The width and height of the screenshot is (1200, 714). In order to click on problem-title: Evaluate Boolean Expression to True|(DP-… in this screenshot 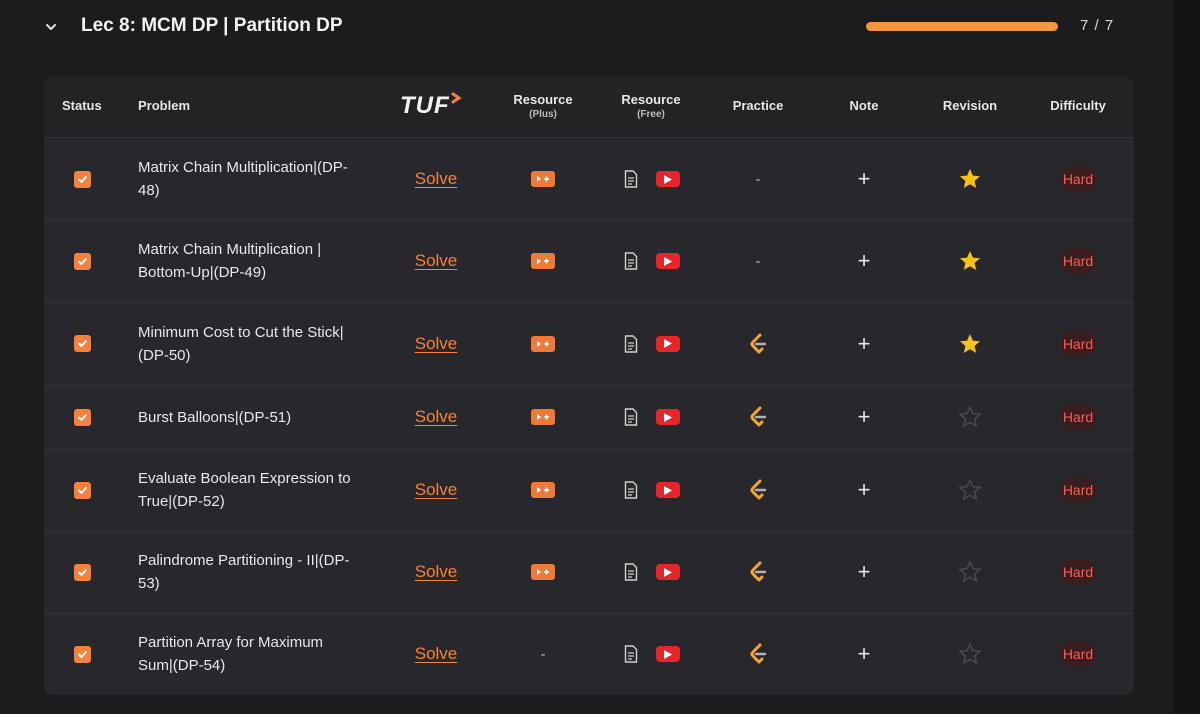, I will do `click(258, 490)`.